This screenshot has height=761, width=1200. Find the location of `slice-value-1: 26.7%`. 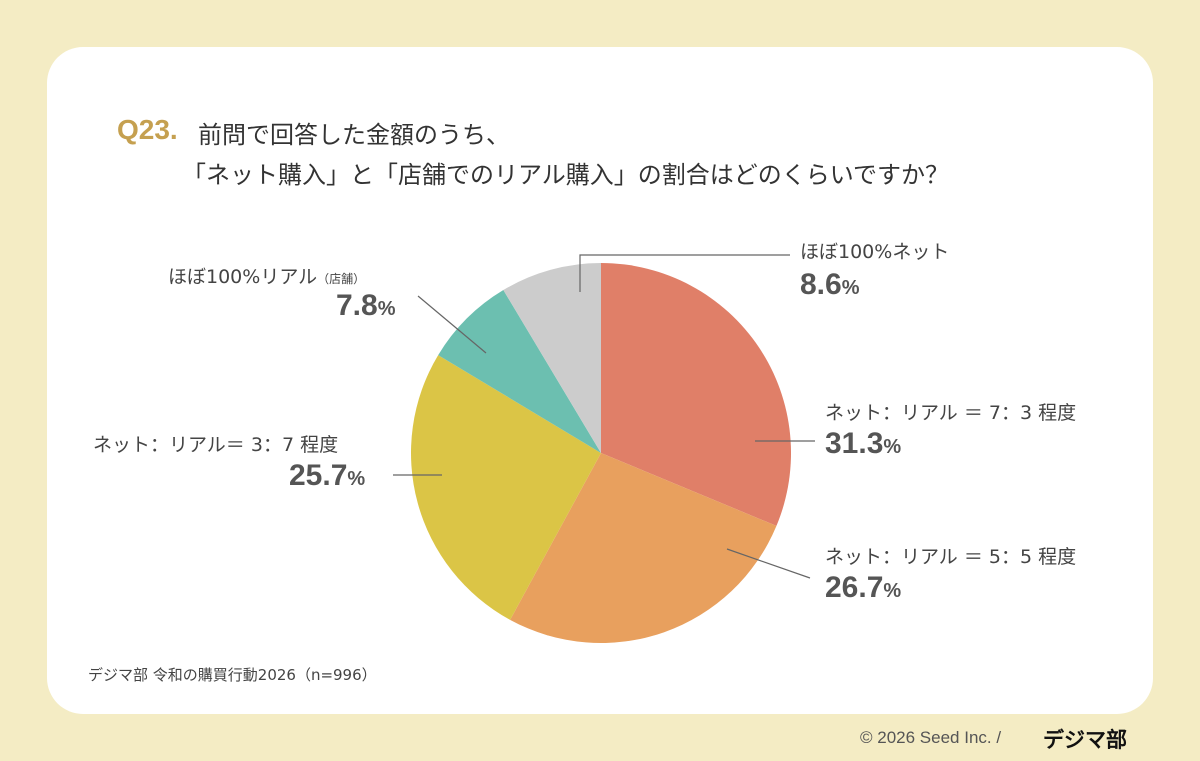

slice-value-1: 26.7% is located at coordinates (863, 587).